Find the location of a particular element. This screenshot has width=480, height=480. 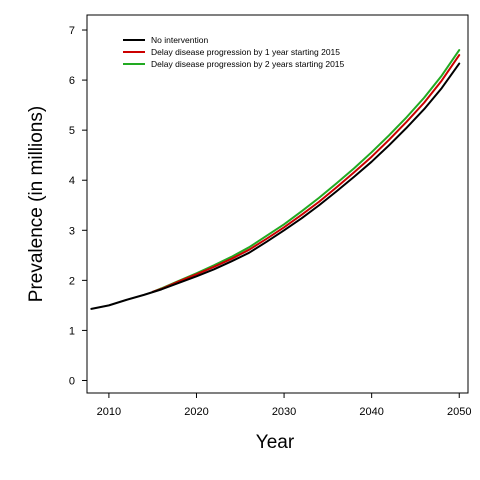

y-tick-label-3: 3 is located at coordinates (72, 231).